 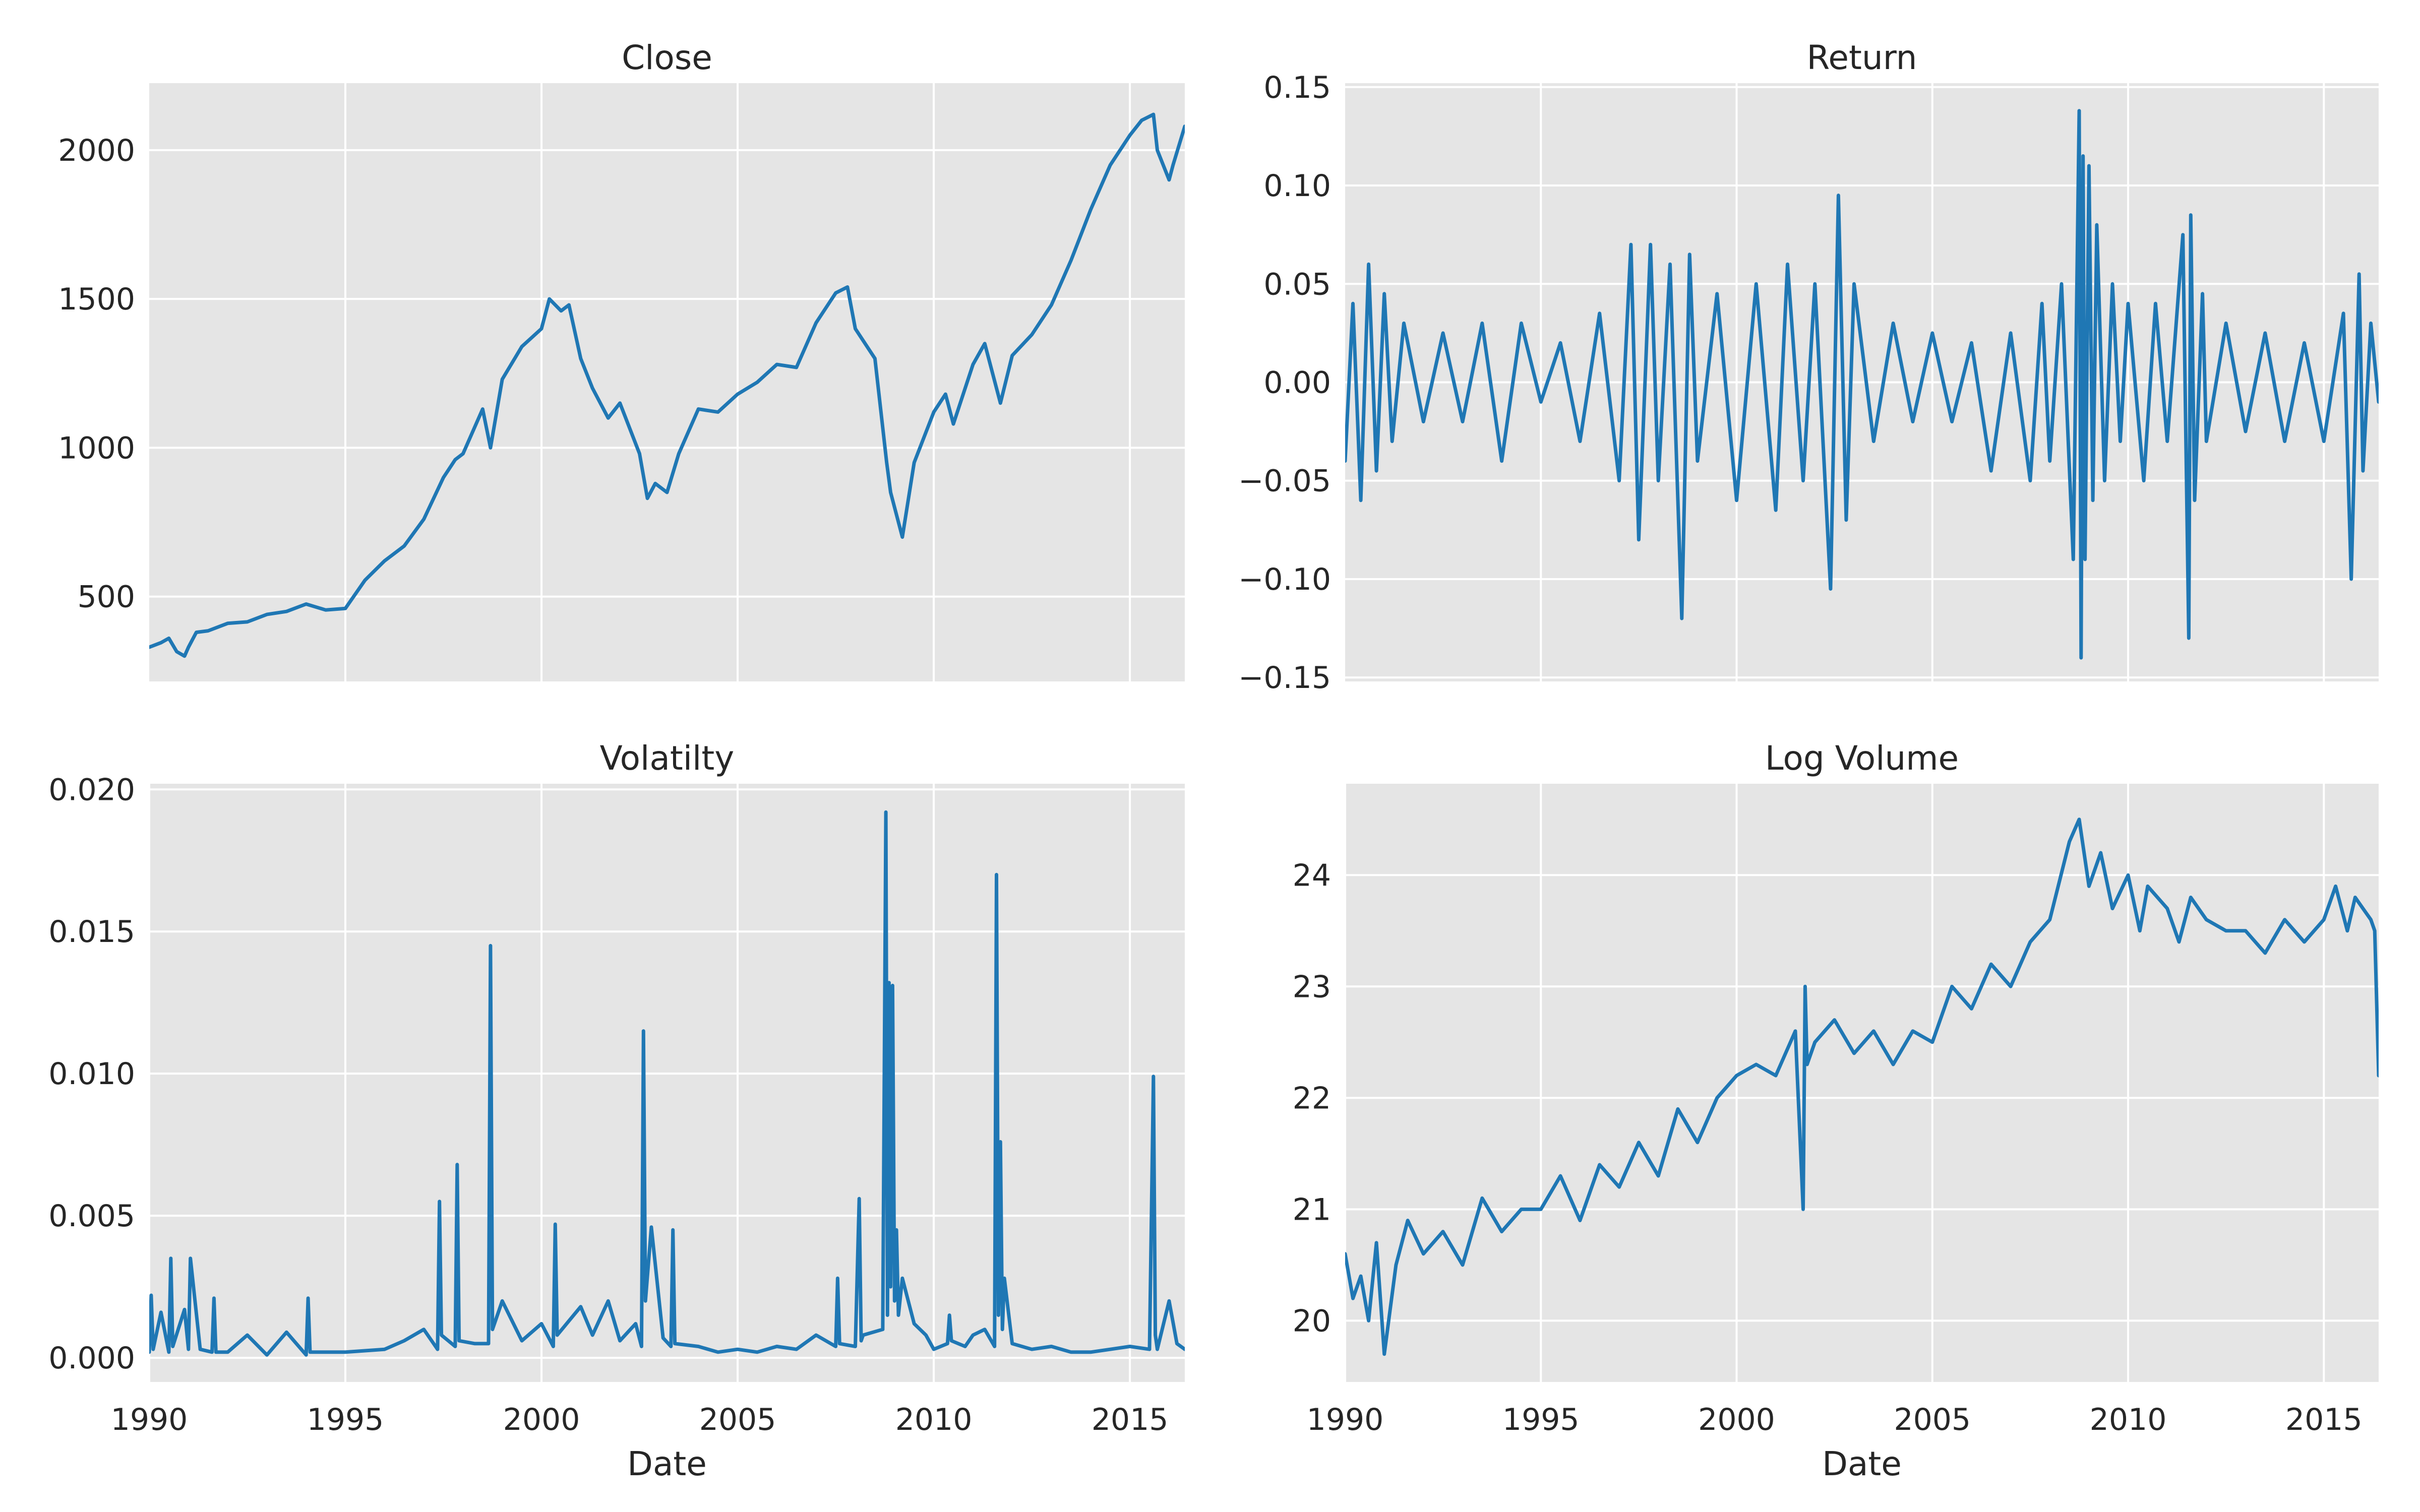 I want to click on log-volume-y-tick-label: 23, so click(x=1312, y=986).